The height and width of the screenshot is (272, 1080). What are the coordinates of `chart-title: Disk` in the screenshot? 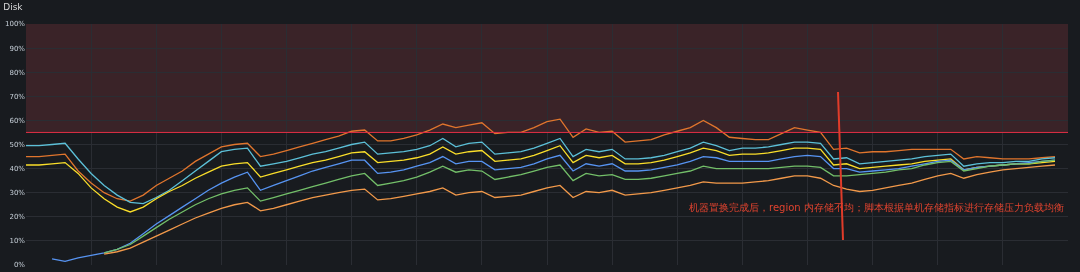 It's located at (13, 7).